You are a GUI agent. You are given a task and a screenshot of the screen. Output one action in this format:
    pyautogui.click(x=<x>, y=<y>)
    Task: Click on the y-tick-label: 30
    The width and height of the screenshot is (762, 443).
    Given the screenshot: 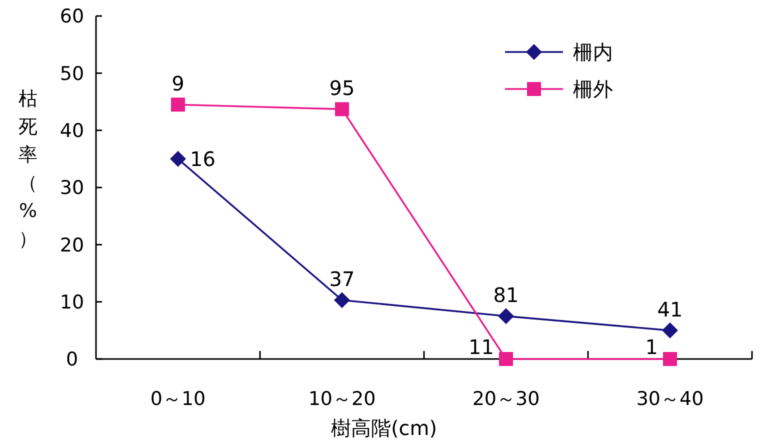 What is the action you would take?
    pyautogui.click(x=72, y=188)
    